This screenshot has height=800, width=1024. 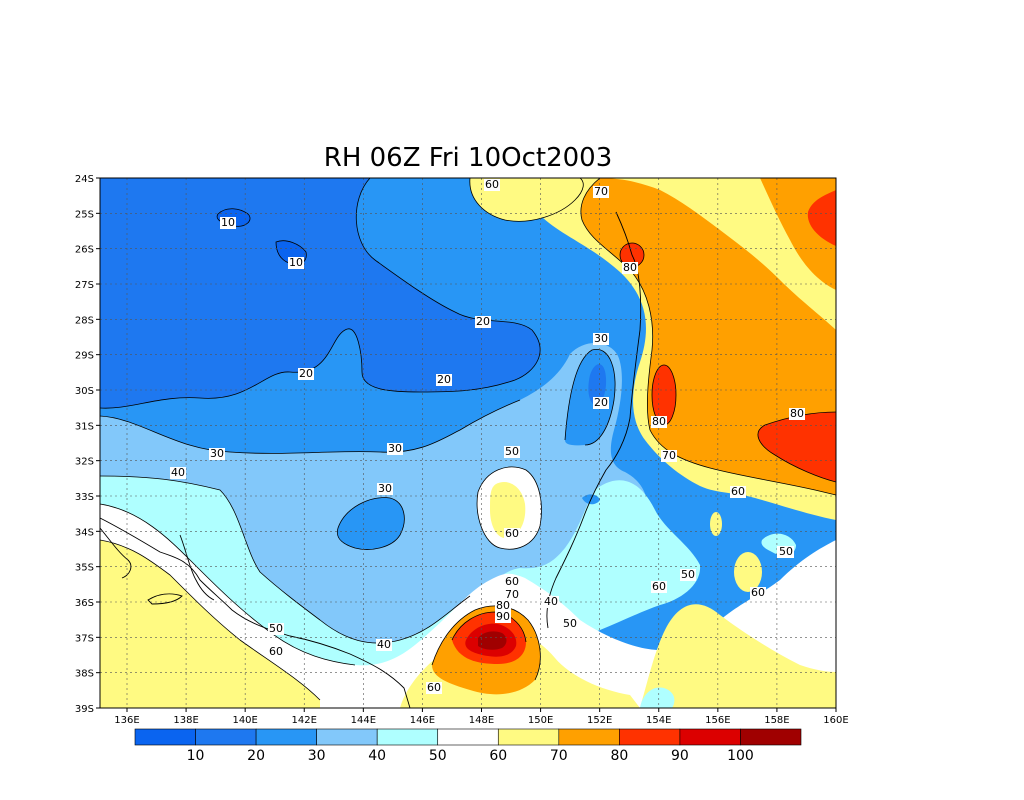 I want to click on lon-tick-label: 160E, so click(x=835, y=720).